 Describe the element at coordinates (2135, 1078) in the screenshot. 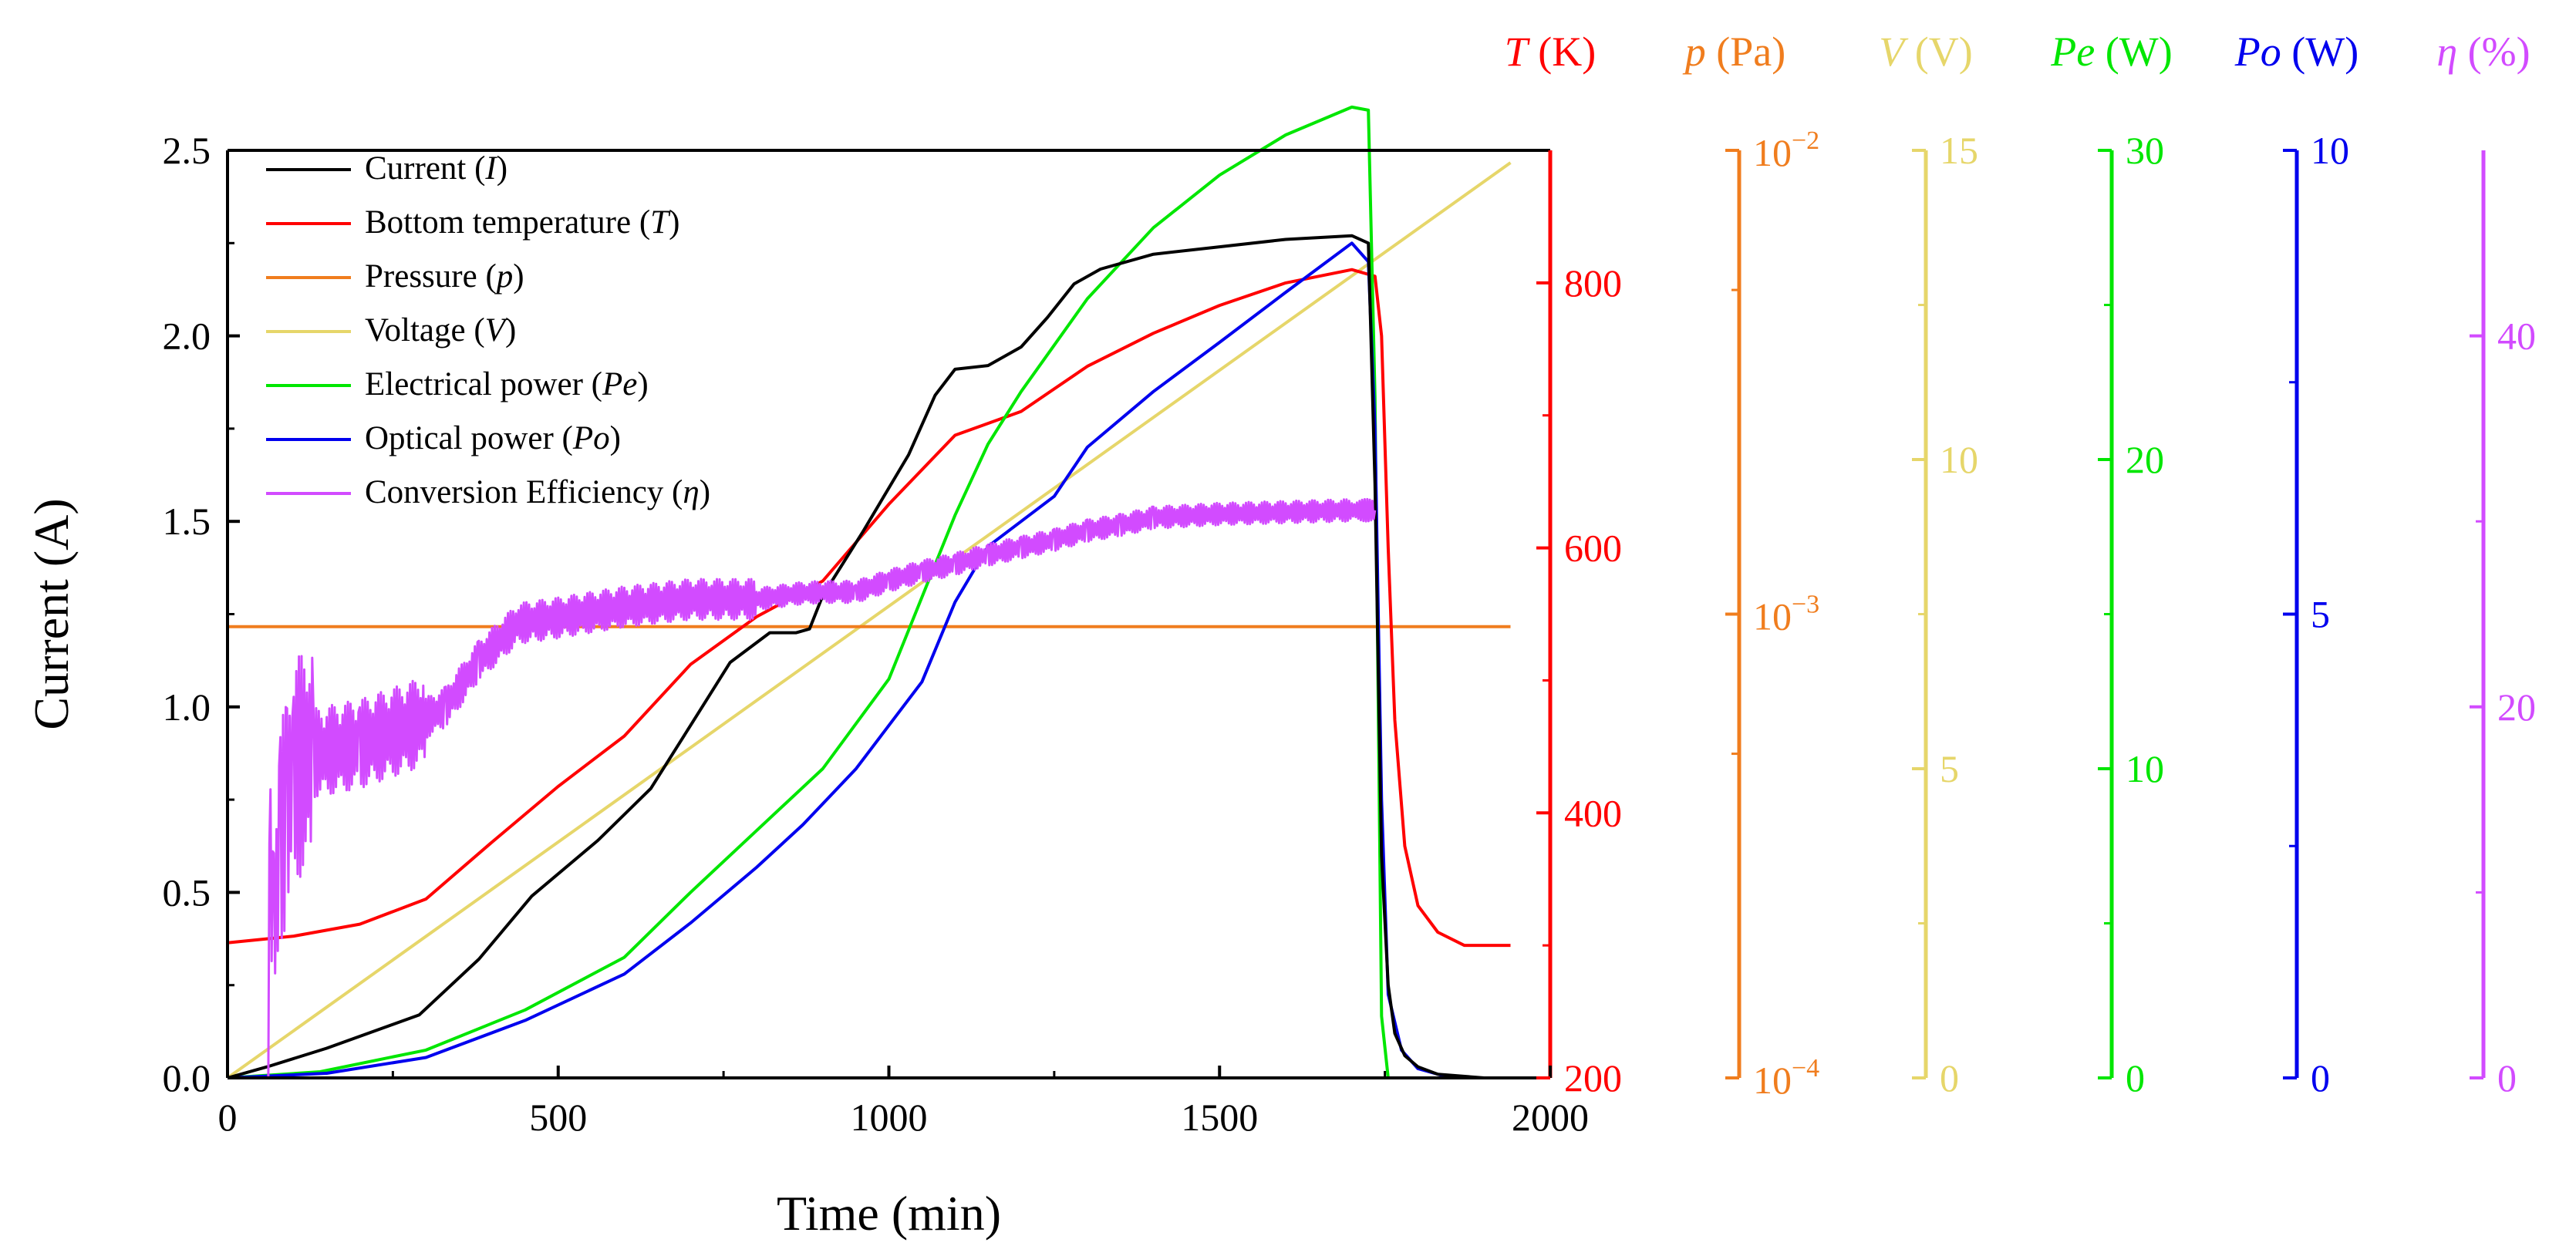

I see `Pe-tick-label: 0` at that location.